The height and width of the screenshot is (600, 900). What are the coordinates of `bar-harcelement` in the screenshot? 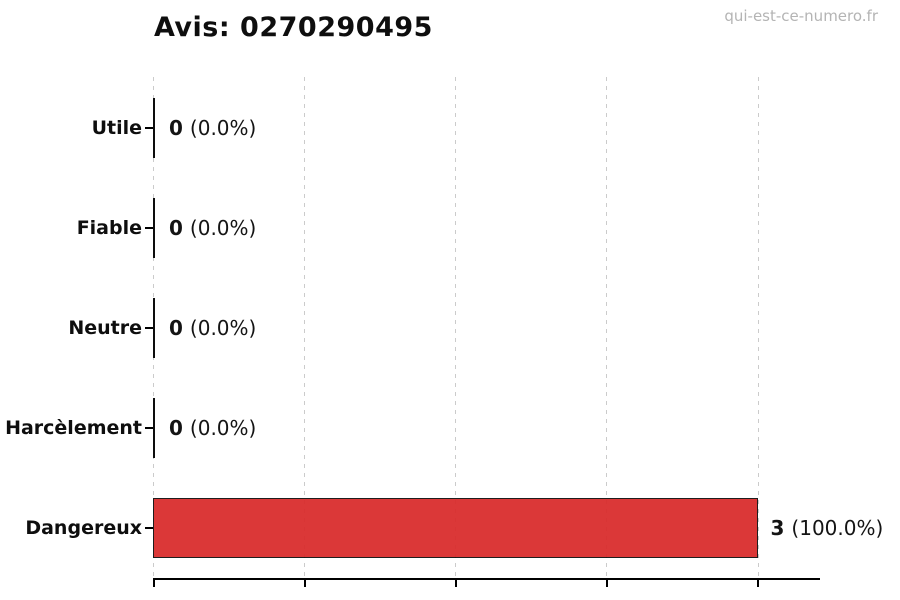 It's located at (154, 427).